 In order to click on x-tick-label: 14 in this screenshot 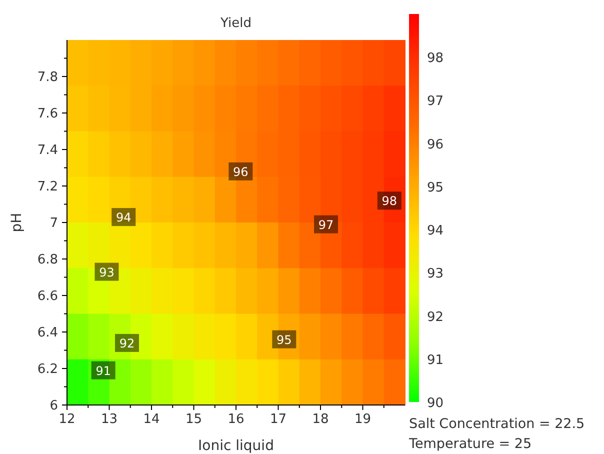, I will do `click(151, 419)`.